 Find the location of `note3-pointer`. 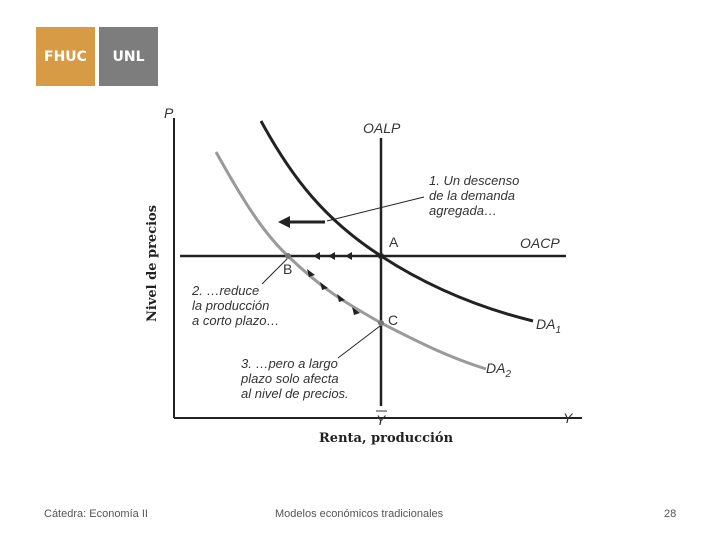

note3-pointer is located at coordinates (359, 342).